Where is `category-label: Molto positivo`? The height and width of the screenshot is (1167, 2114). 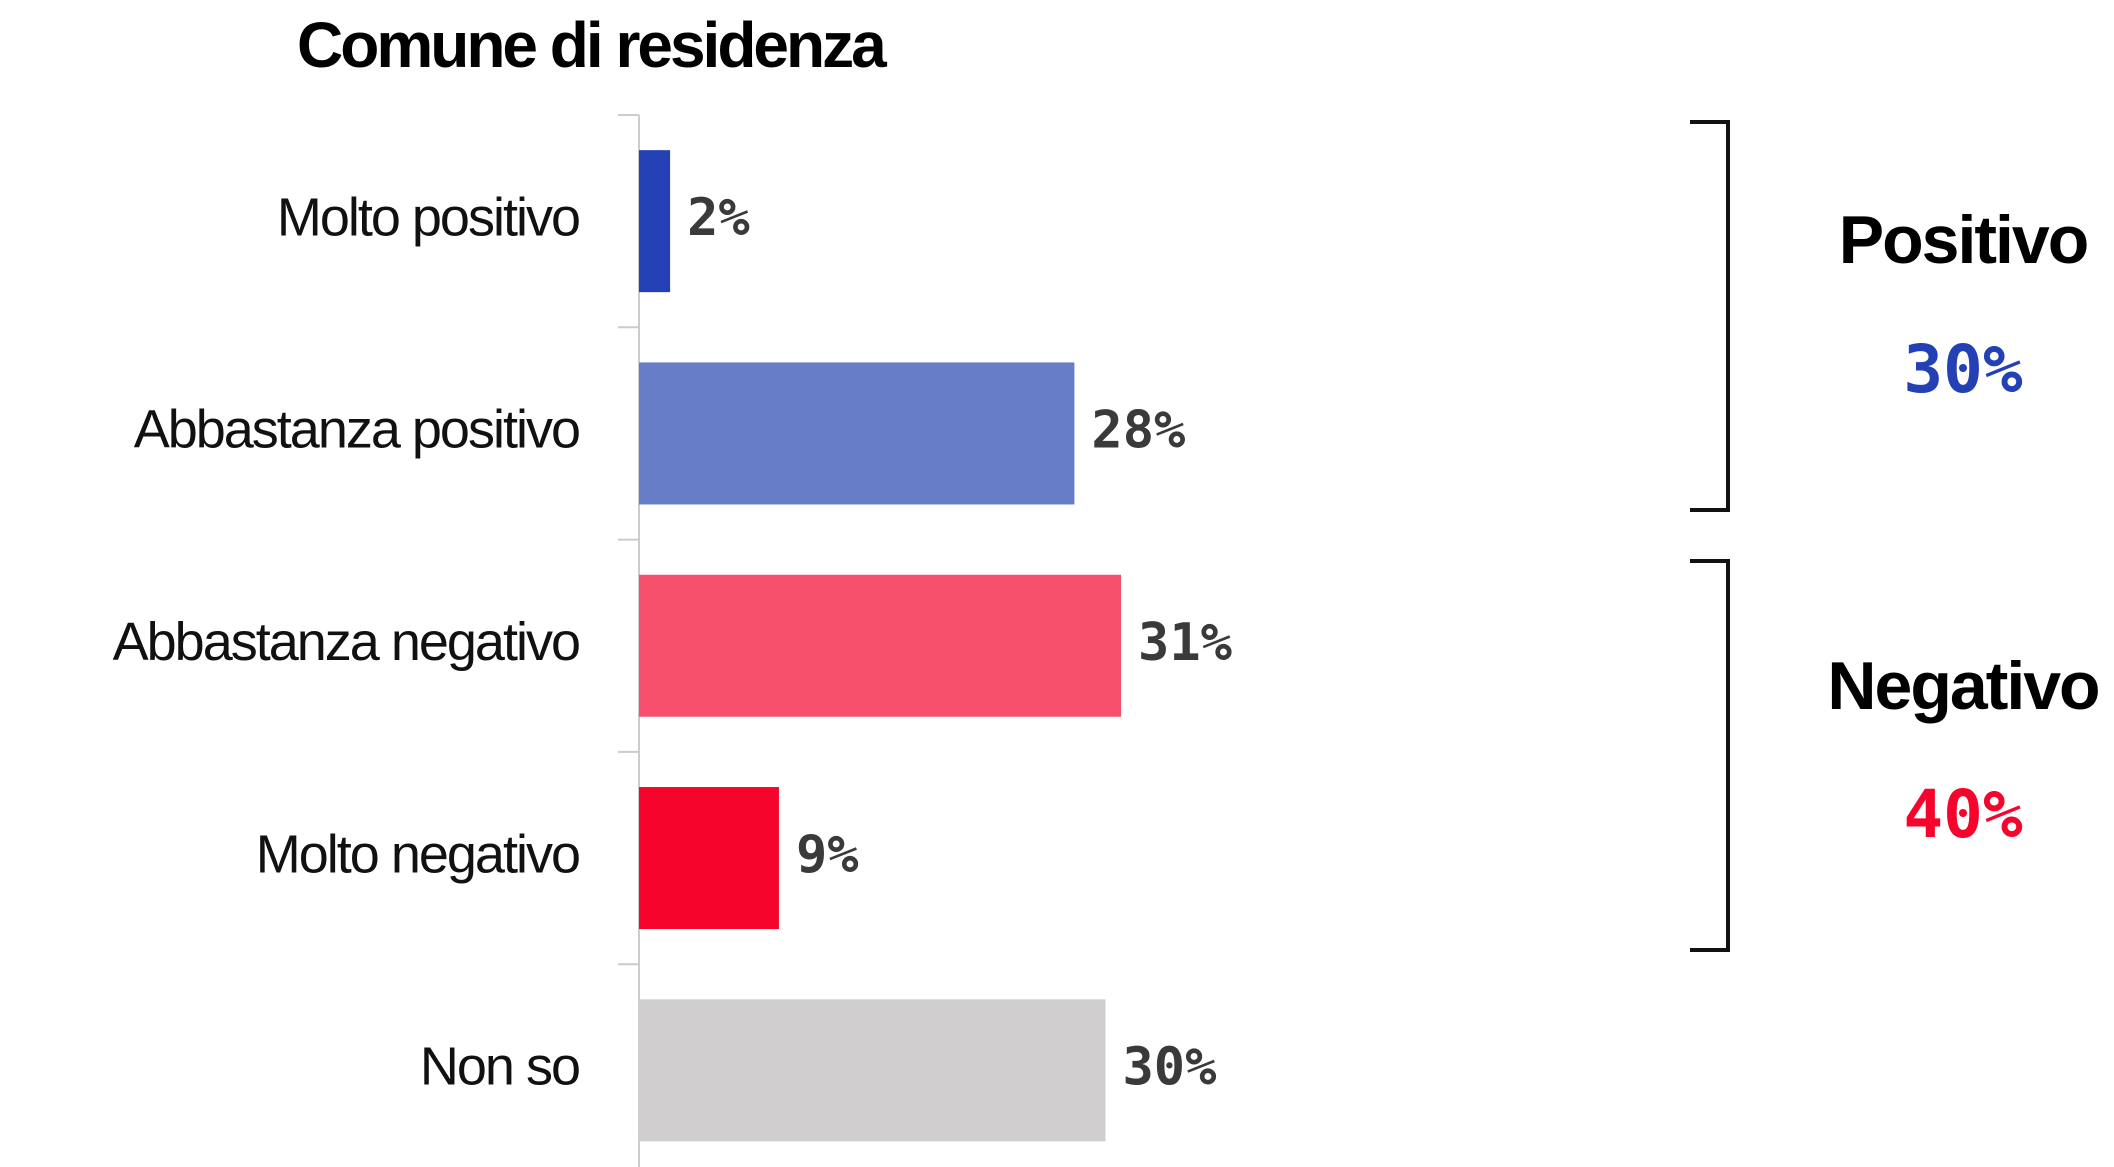
category-label: Molto positivo is located at coordinates (428, 217).